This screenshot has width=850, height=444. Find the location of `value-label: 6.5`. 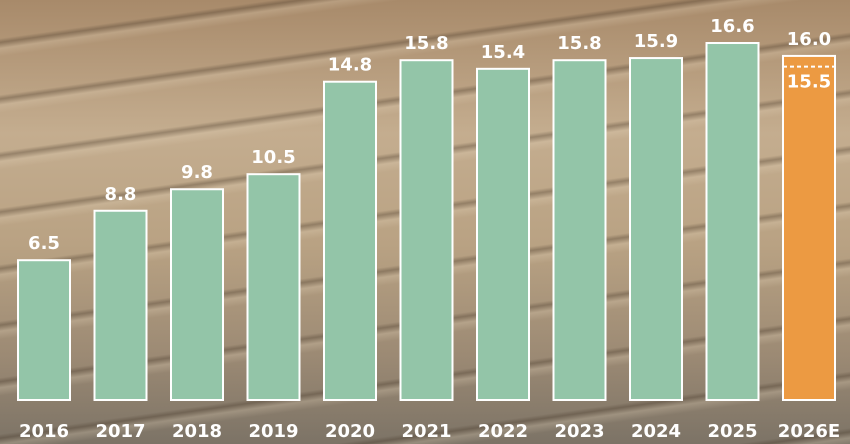

value-label: 6.5 is located at coordinates (44, 243).